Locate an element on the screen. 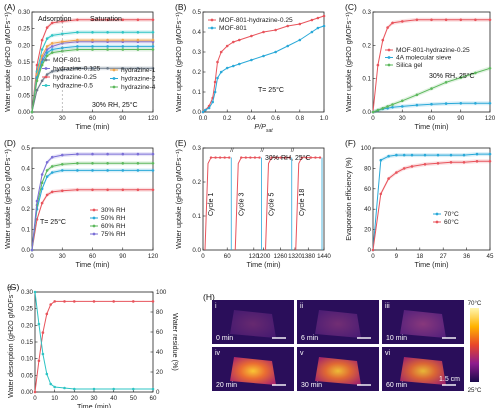 The height and width of the screenshot is (408, 500). annotation-temperature: T= 25°C is located at coordinates (53, 222).